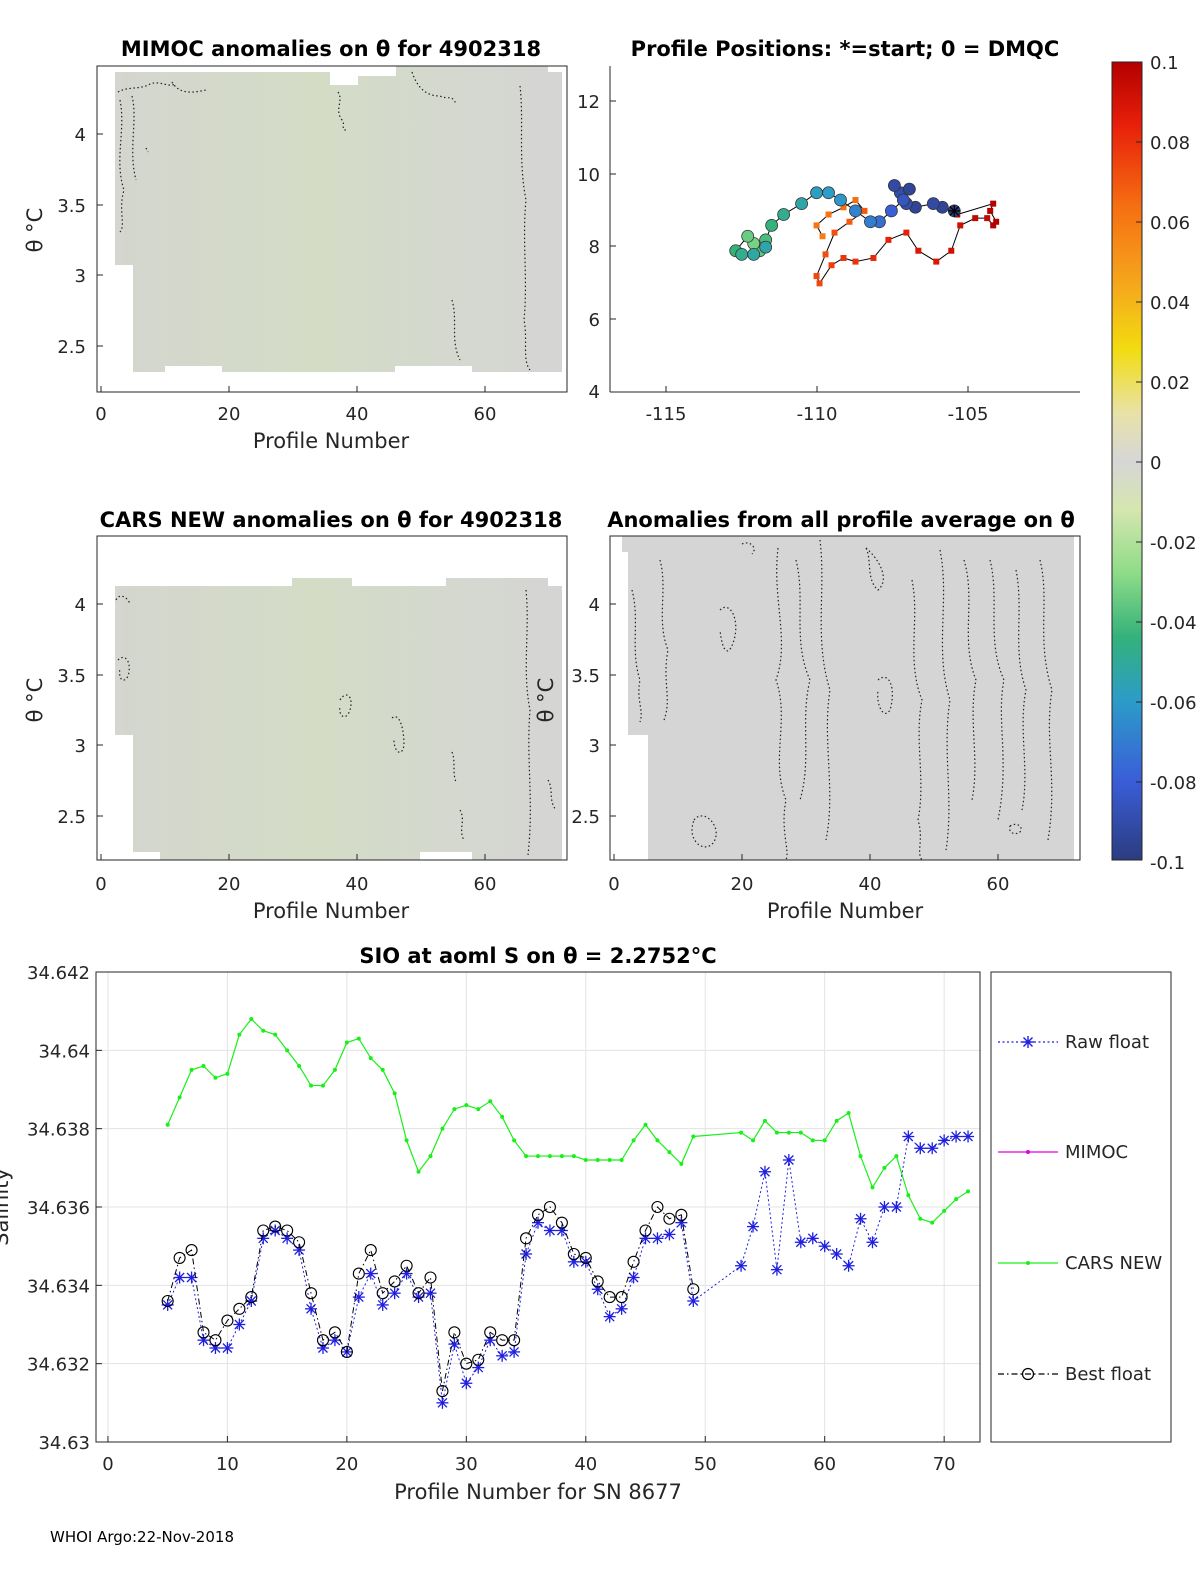 Image resolution: width=1200 pixels, height=1575 pixels. Describe the element at coordinates (1170, 383) in the screenshot. I see `svg-text: 0.02` at that location.